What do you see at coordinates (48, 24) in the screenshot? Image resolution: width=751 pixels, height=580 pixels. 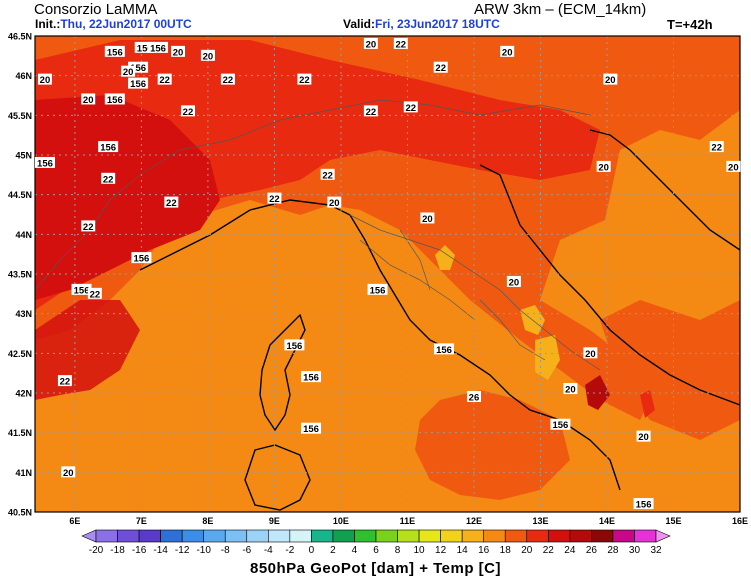 I see `init-label: Init.:` at bounding box center [48, 24].